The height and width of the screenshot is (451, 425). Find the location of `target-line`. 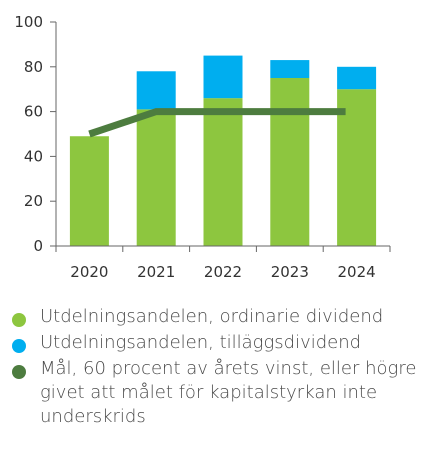

target-line is located at coordinates (217, 123).